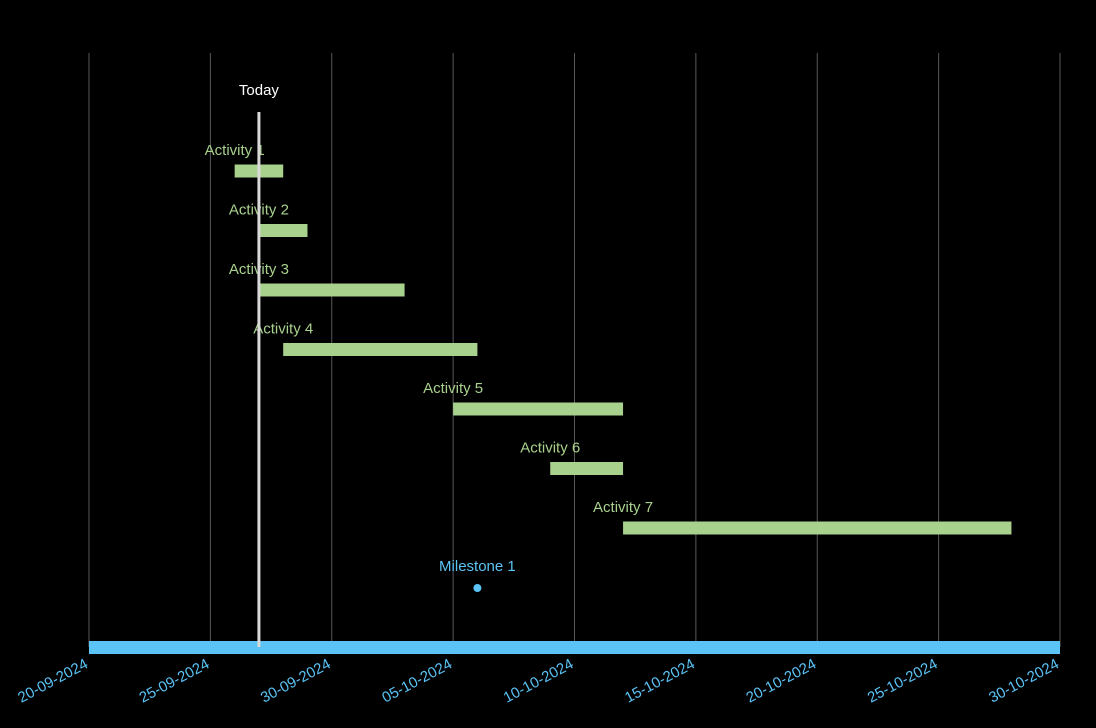 Image resolution: width=1096 pixels, height=728 pixels. Describe the element at coordinates (1024, 681) in the screenshot. I see `x-tick-label: 30-10-2024` at that location.